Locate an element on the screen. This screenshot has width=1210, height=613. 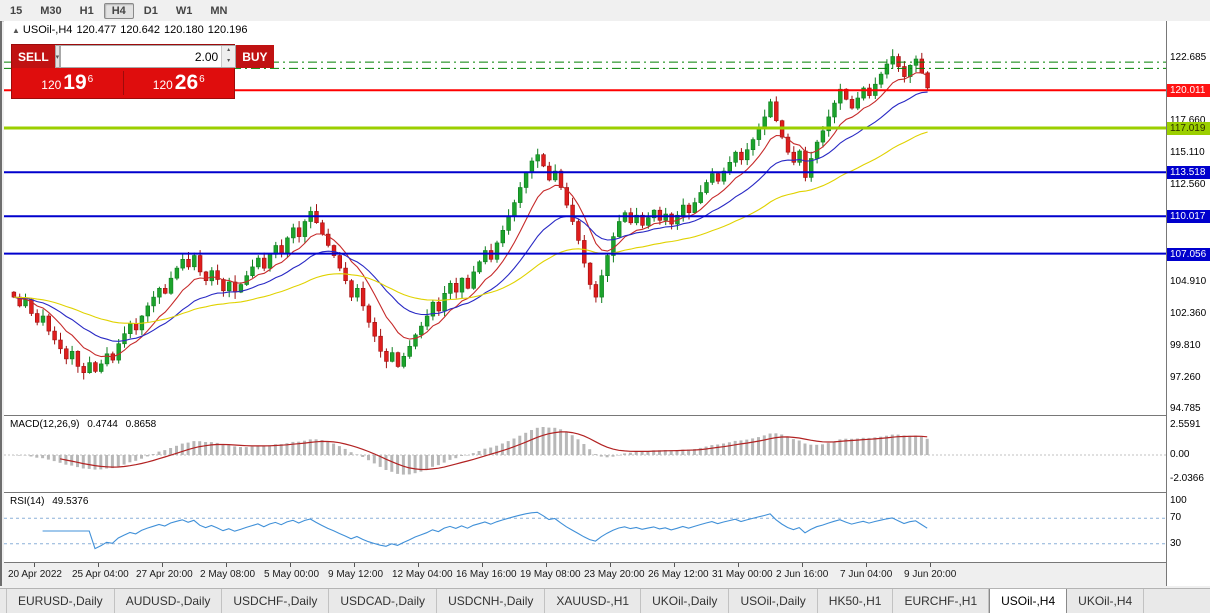
chart-tab: AUDUSD-,Daily is located at coordinates (169, 601).